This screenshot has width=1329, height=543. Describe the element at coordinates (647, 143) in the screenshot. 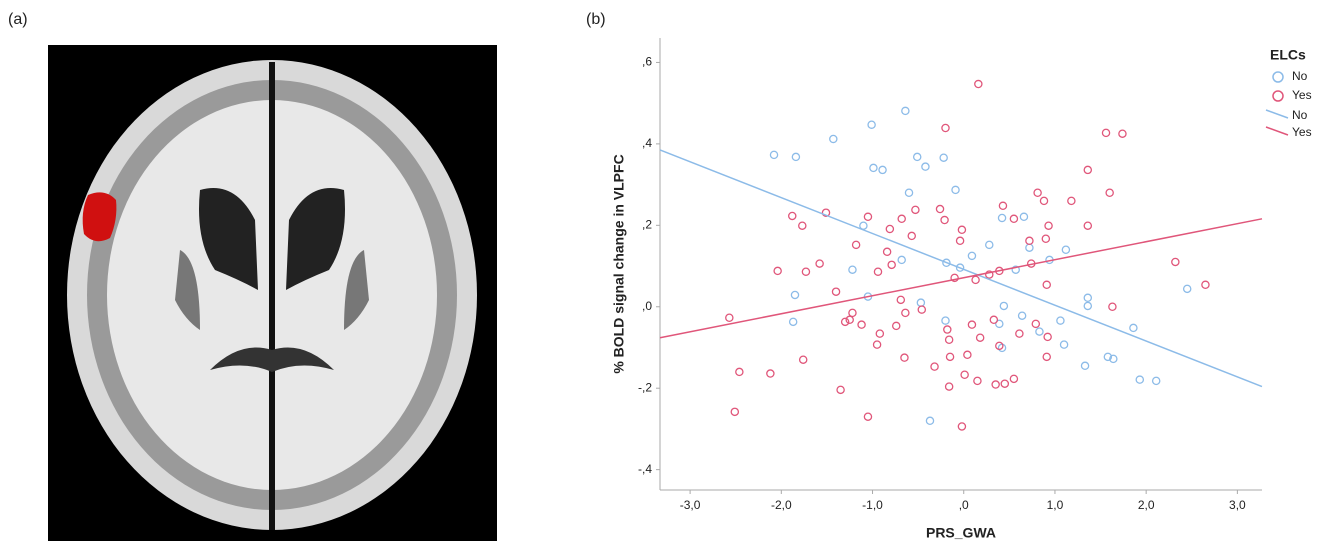

I see `y-tick-label: ,4` at that location.